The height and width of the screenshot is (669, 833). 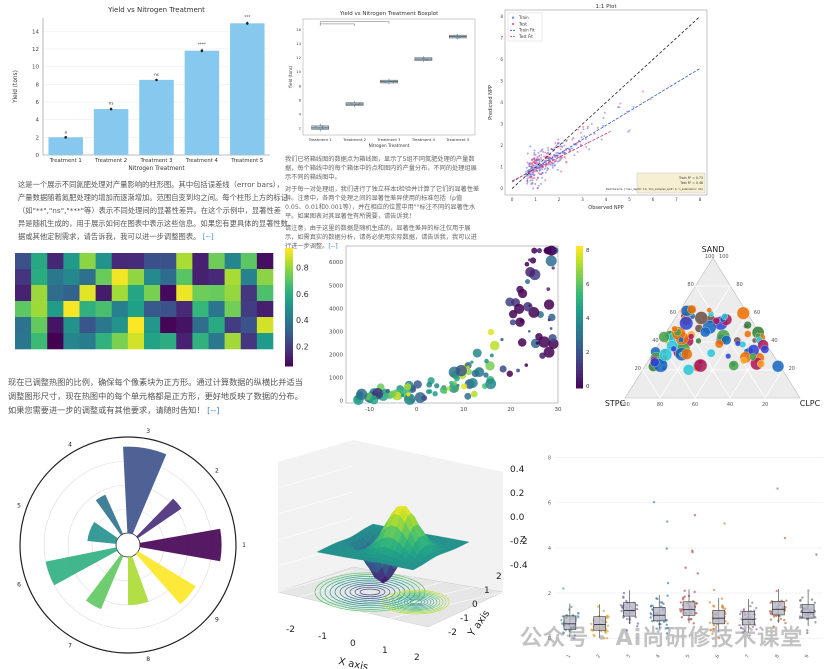 What do you see at coordinates (659, 614) in the screenshot?
I see `box` at bounding box center [659, 614].